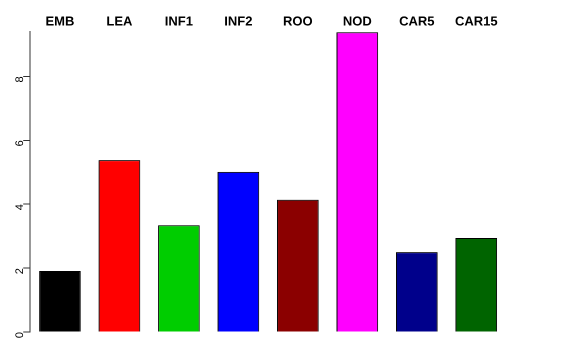  I want to click on y-tick-label: 6, so click(20, 143).